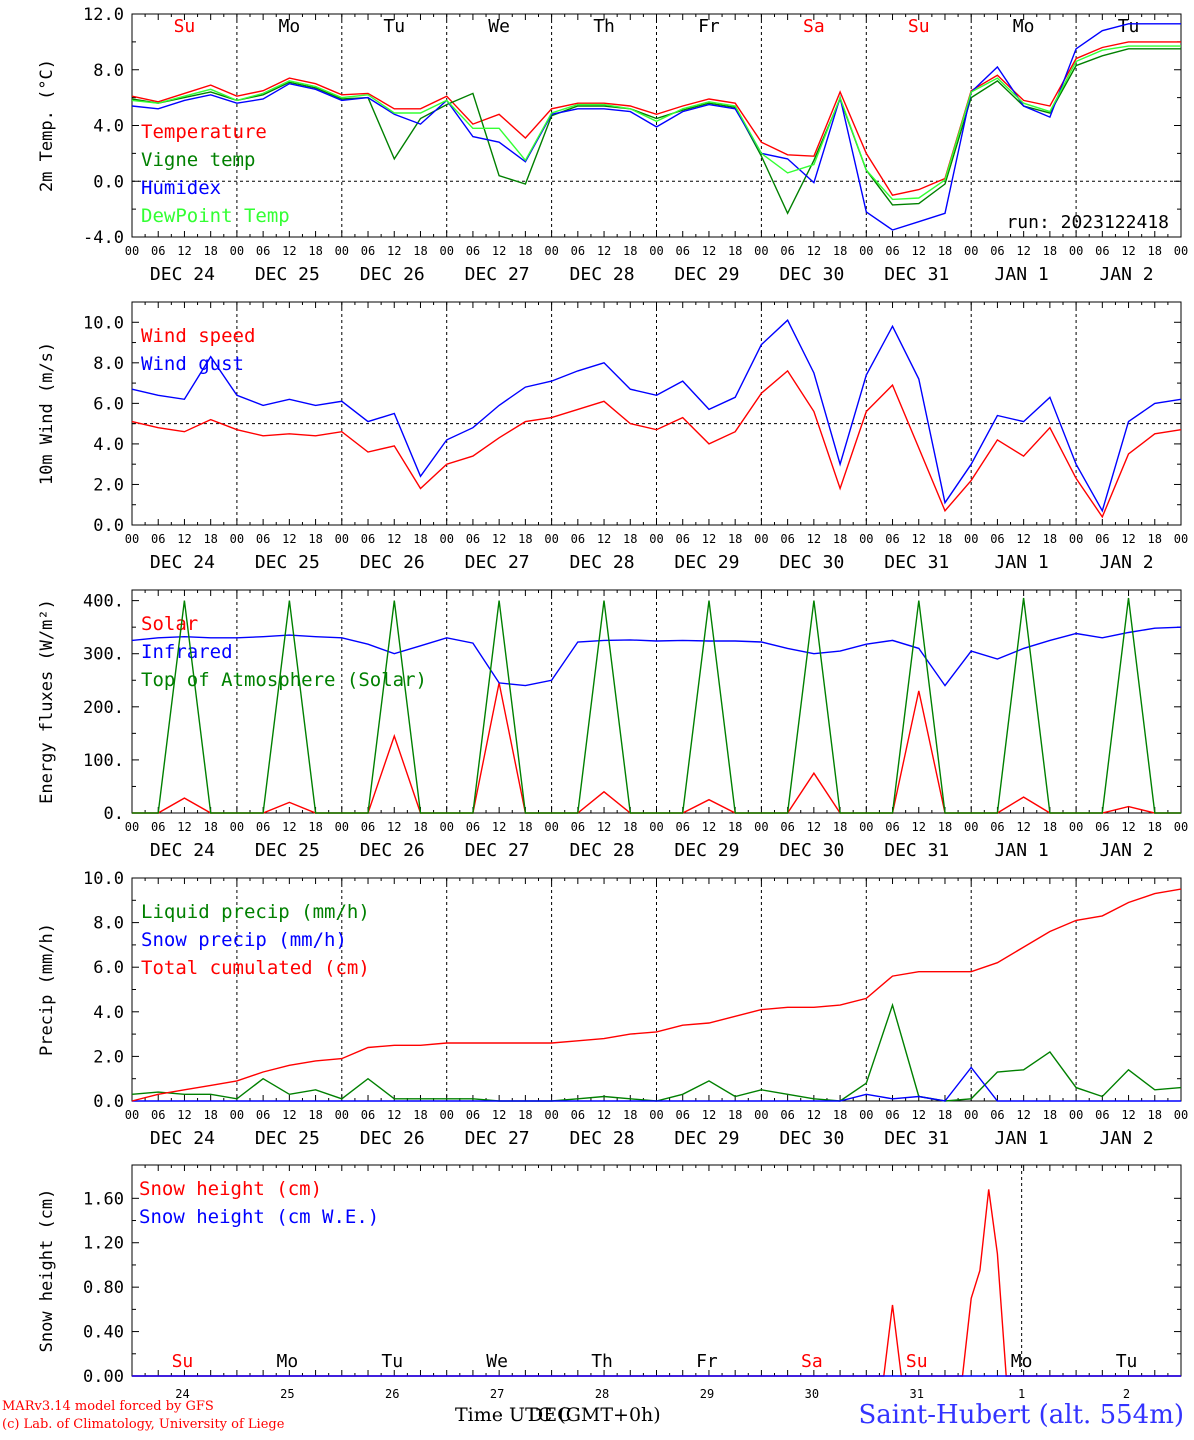 The width and height of the screenshot is (1194, 1440). What do you see at coordinates (198, 336) in the screenshot?
I see `wind-legend-wind-speed: Wind speed` at bounding box center [198, 336].